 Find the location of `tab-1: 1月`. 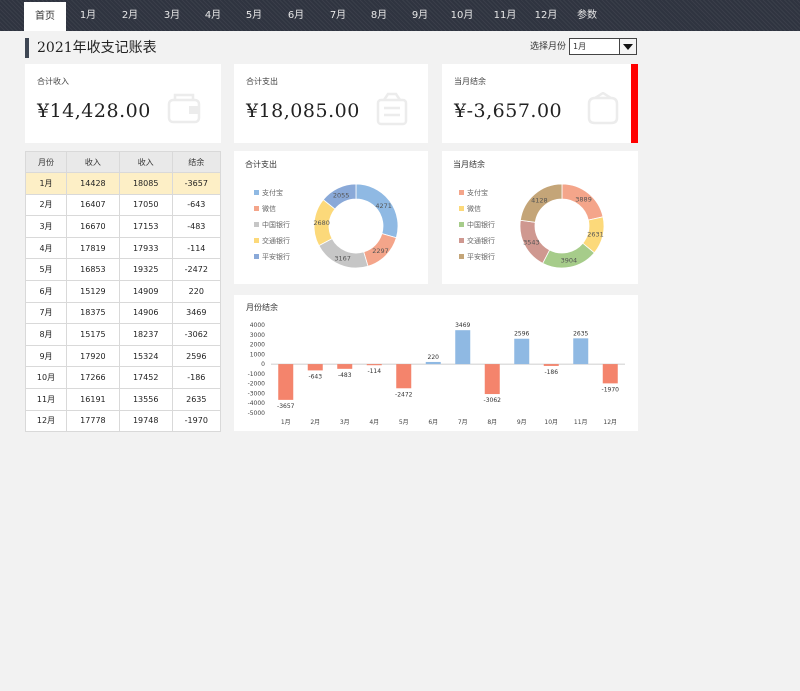

tab-1: 1月 is located at coordinates (88, 15).